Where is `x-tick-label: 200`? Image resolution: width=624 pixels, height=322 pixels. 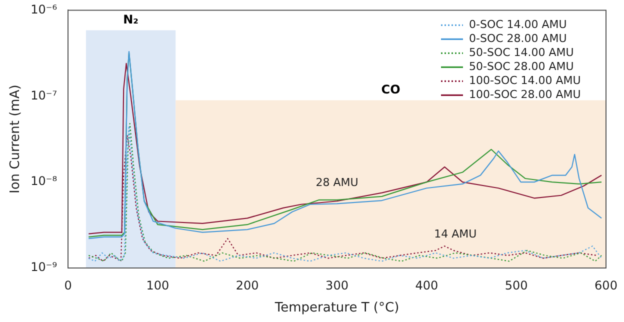 x-tick-label: 200 is located at coordinates (247, 285).